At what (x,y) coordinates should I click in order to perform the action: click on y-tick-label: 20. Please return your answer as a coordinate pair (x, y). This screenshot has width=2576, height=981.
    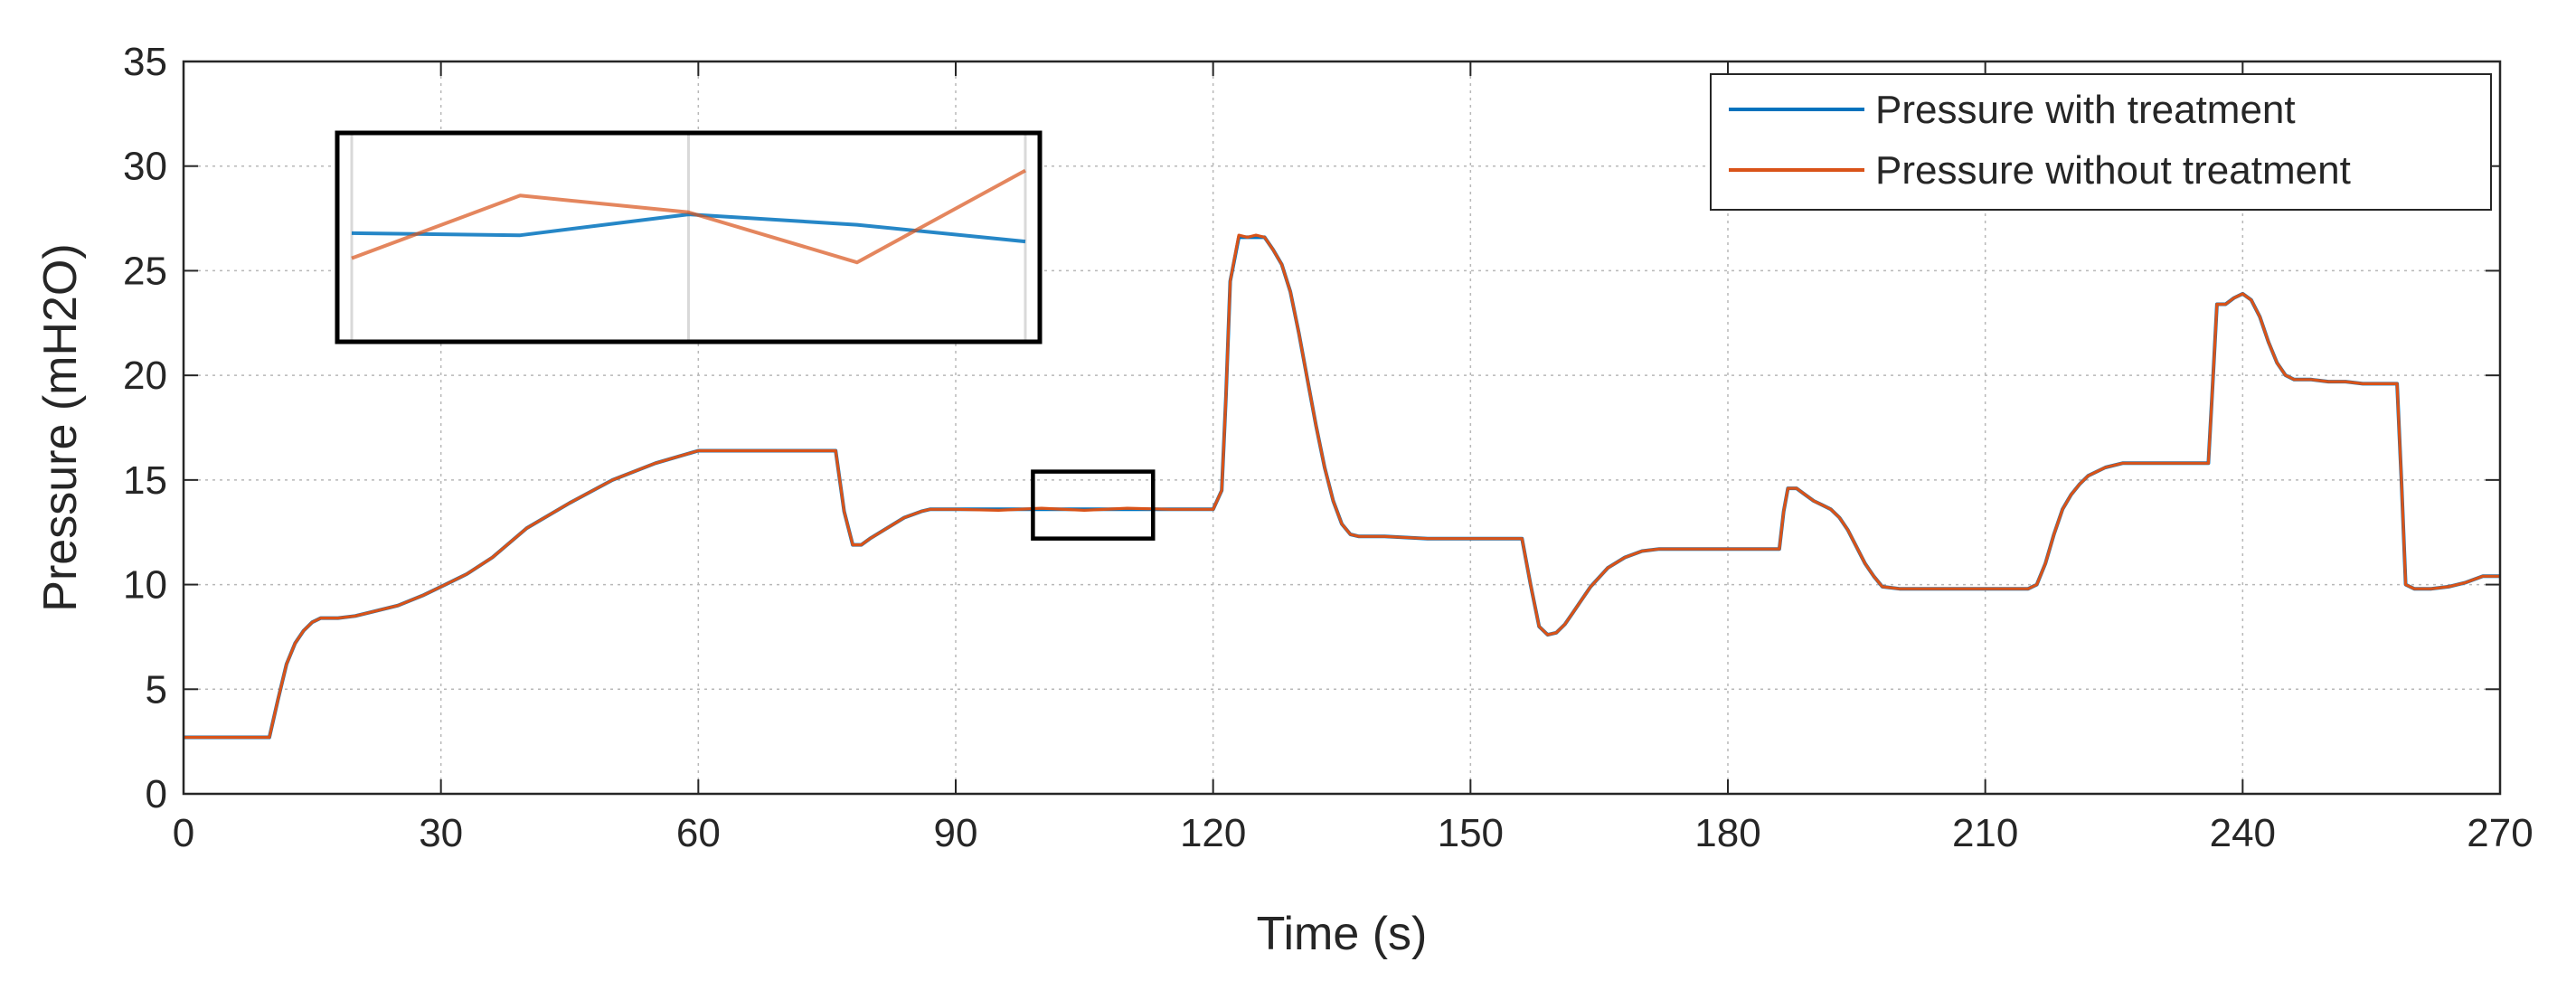
    Looking at the image, I should click on (145, 376).